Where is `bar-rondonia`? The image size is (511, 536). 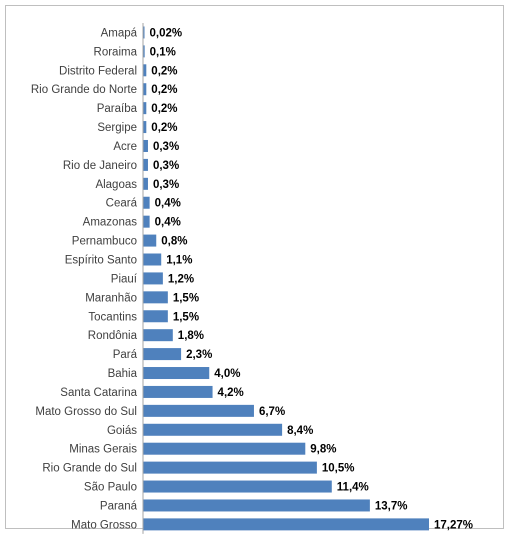 bar-rondonia is located at coordinates (158, 335).